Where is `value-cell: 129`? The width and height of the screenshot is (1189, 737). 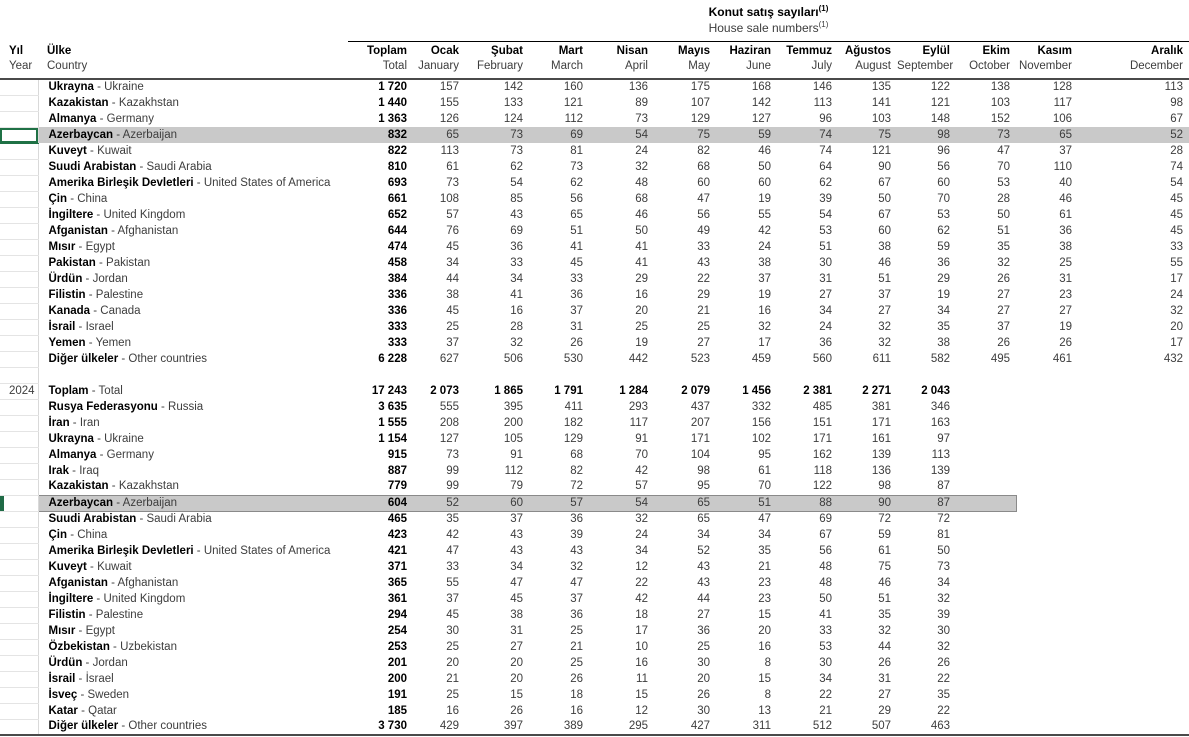 value-cell: 129 is located at coordinates (700, 118).